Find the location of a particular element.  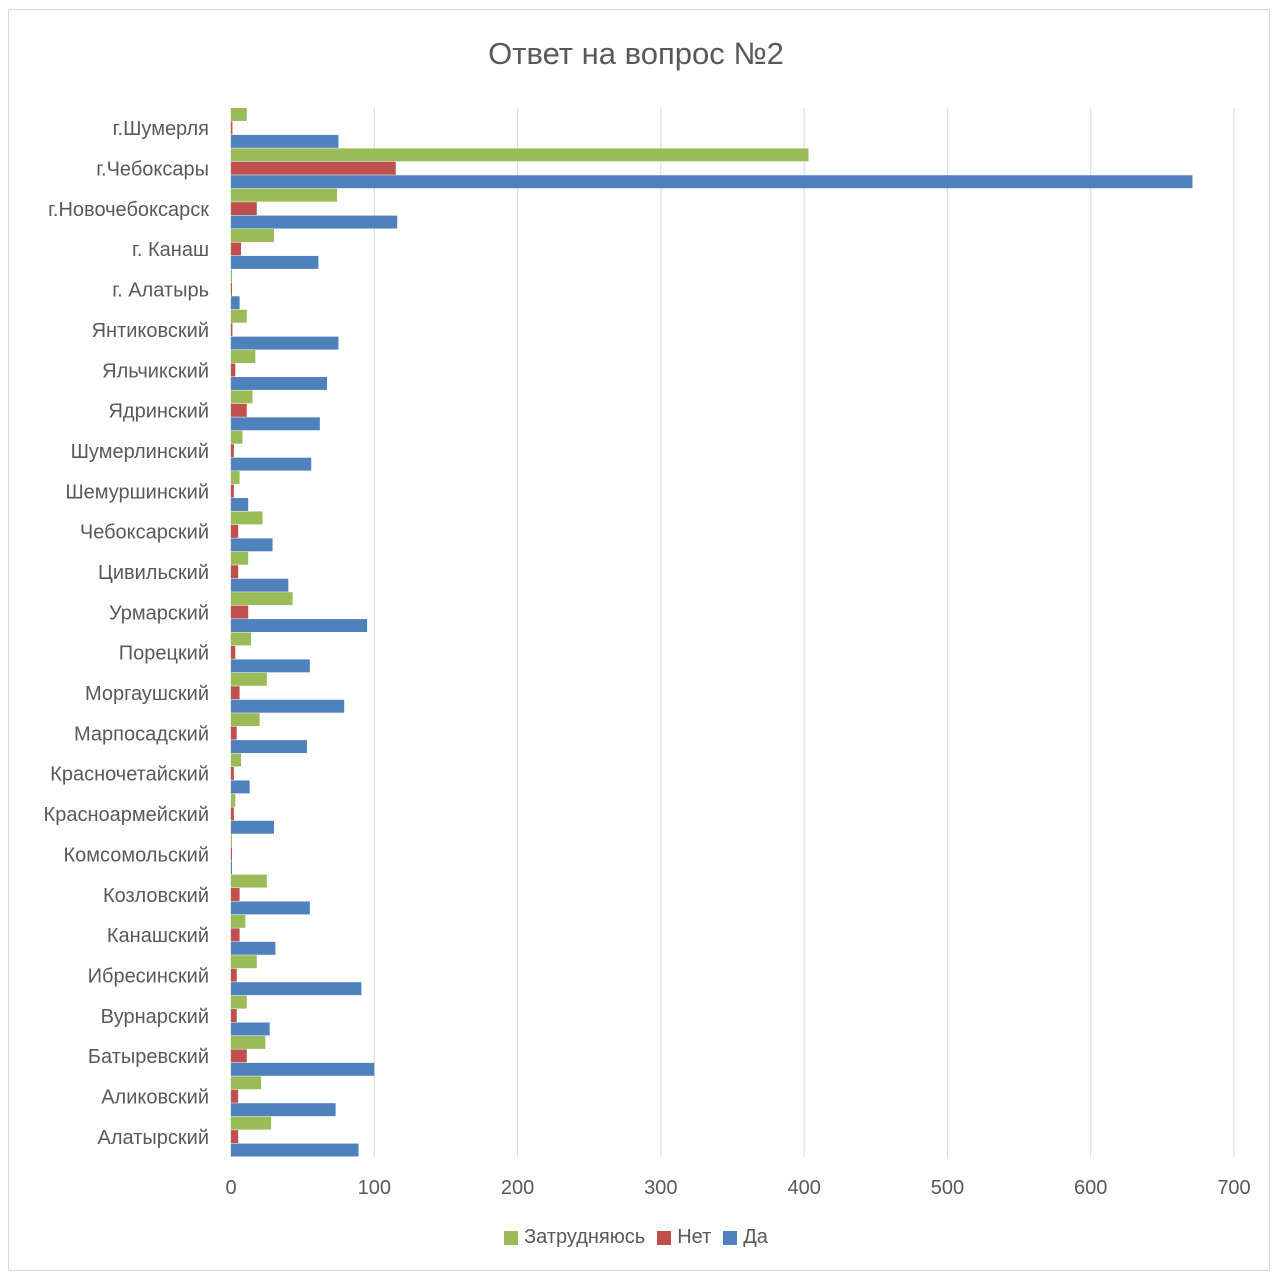

category-label: Моргаушский is located at coordinates (147, 694).